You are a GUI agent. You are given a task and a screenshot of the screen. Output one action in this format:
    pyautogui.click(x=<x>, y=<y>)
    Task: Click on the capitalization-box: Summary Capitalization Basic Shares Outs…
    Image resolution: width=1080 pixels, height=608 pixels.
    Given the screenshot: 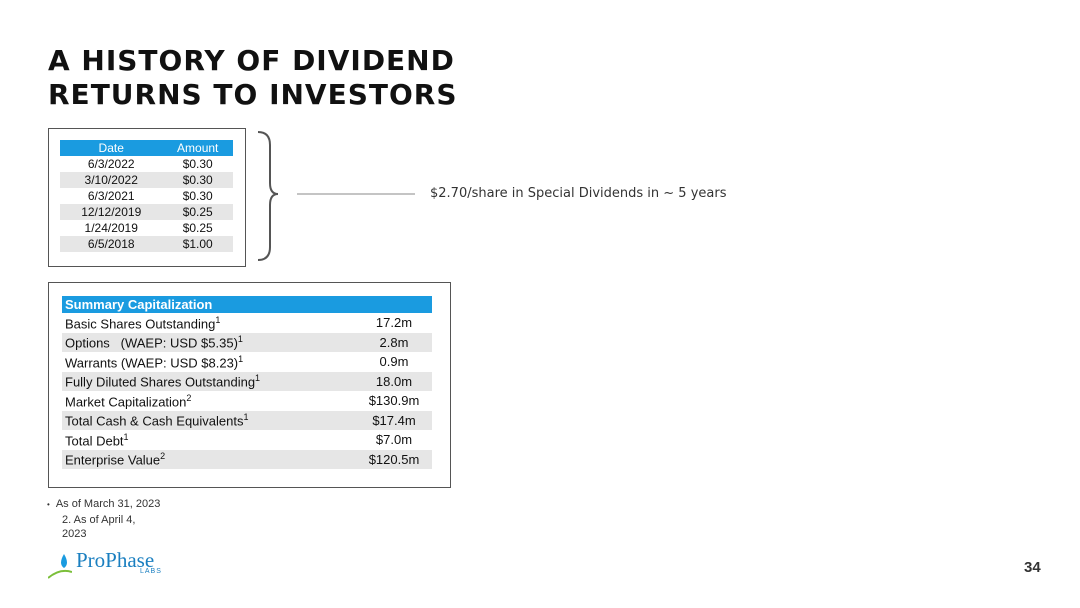 What is the action you would take?
    pyautogui.click(x=249, y=385)
    